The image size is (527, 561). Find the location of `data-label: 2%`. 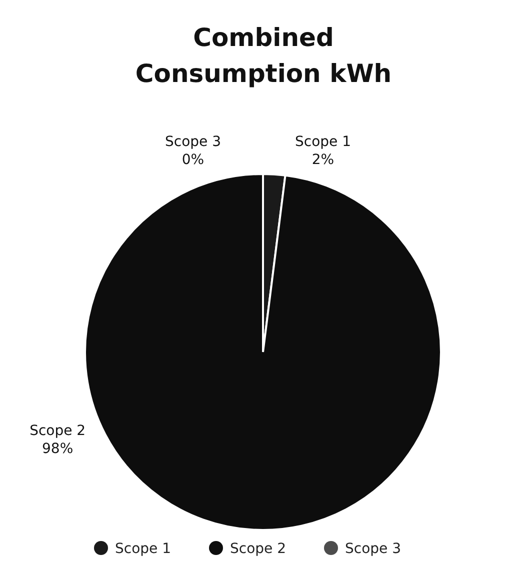

data-label: 2% is located at coordinates (323, 160).